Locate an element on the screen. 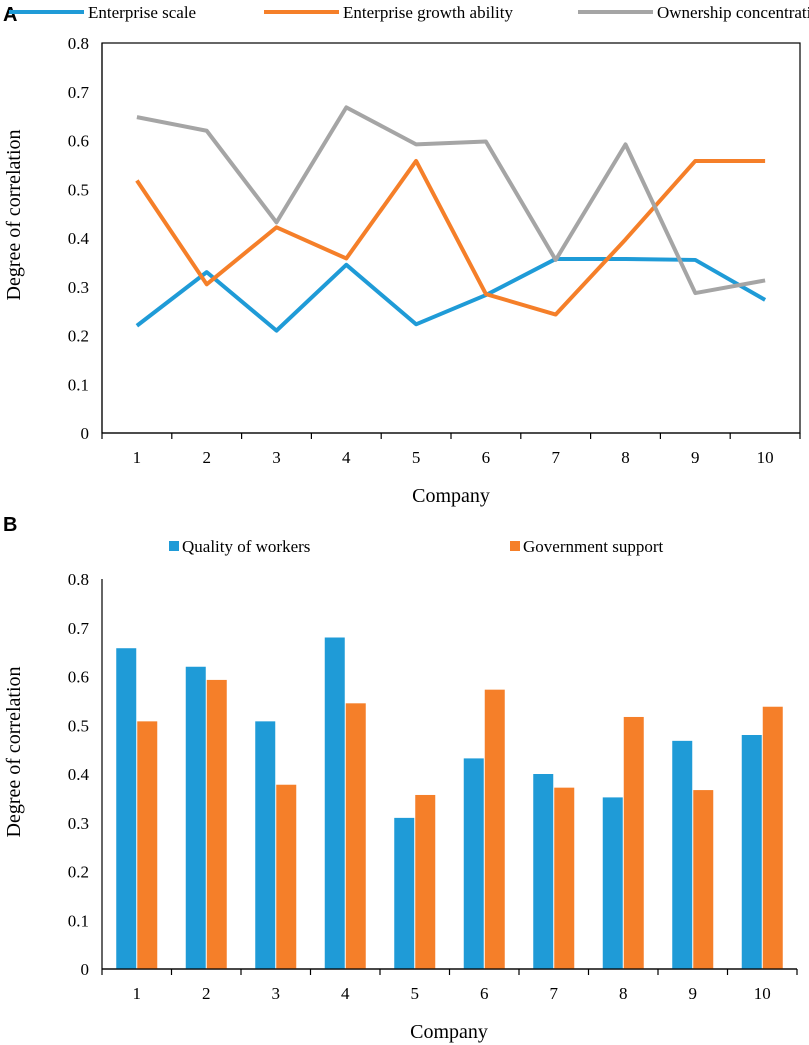 This screenshot has height=1045, width=809. panel-b-x-tick-label: 7 is located at coordinates (554, 993).